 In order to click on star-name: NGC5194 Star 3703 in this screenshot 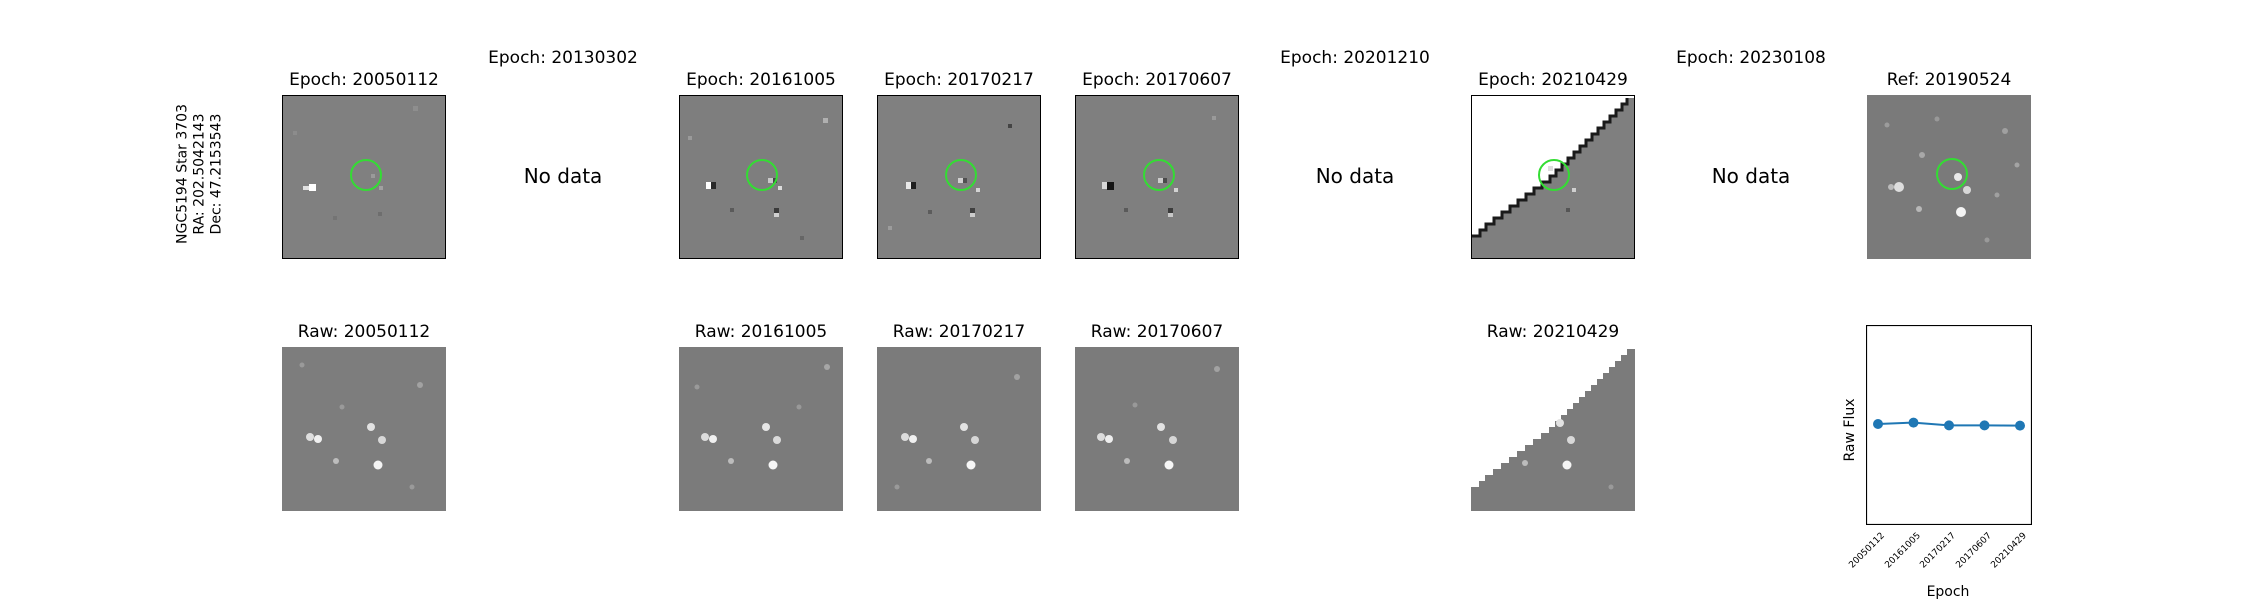, I will do `click(182, 174)`.